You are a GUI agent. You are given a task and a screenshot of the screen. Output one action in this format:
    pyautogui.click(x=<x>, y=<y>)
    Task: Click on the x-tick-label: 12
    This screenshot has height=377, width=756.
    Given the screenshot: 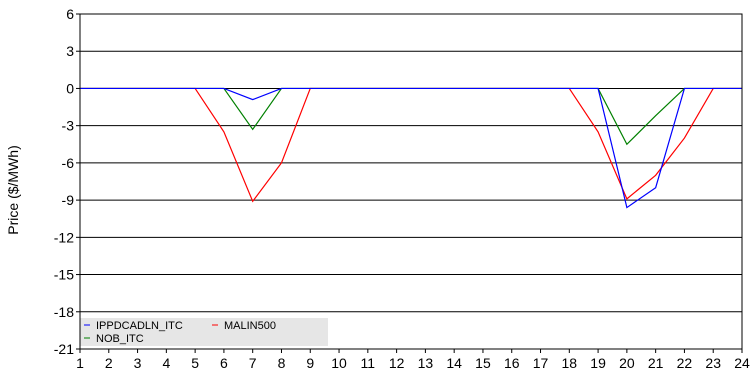 What is the action you would take?
    pyautogui.click(x=397, y=363)
    